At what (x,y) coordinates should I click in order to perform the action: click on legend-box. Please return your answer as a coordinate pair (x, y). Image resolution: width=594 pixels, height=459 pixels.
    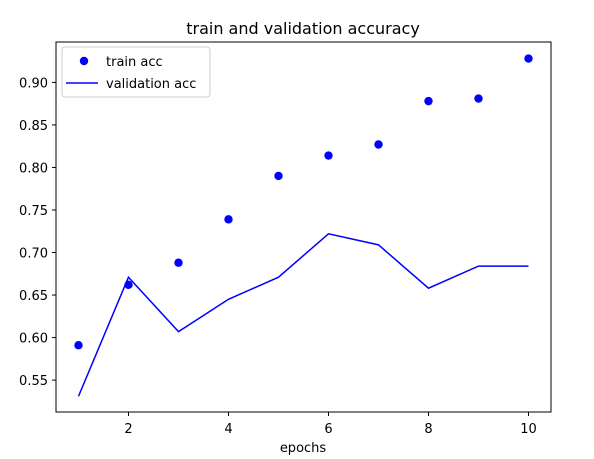
    Looking at the image, I should click on (136, 72).